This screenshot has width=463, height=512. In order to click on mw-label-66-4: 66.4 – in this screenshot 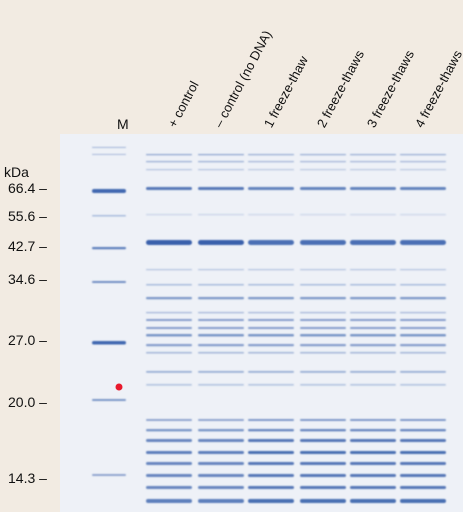, I will do `click(27, 188)`.